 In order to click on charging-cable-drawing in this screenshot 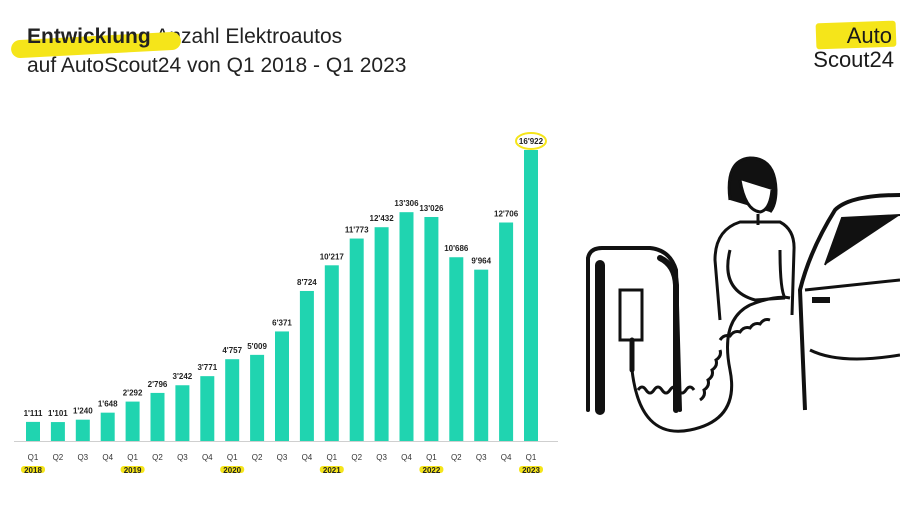, I will do `click(710, 364)`.